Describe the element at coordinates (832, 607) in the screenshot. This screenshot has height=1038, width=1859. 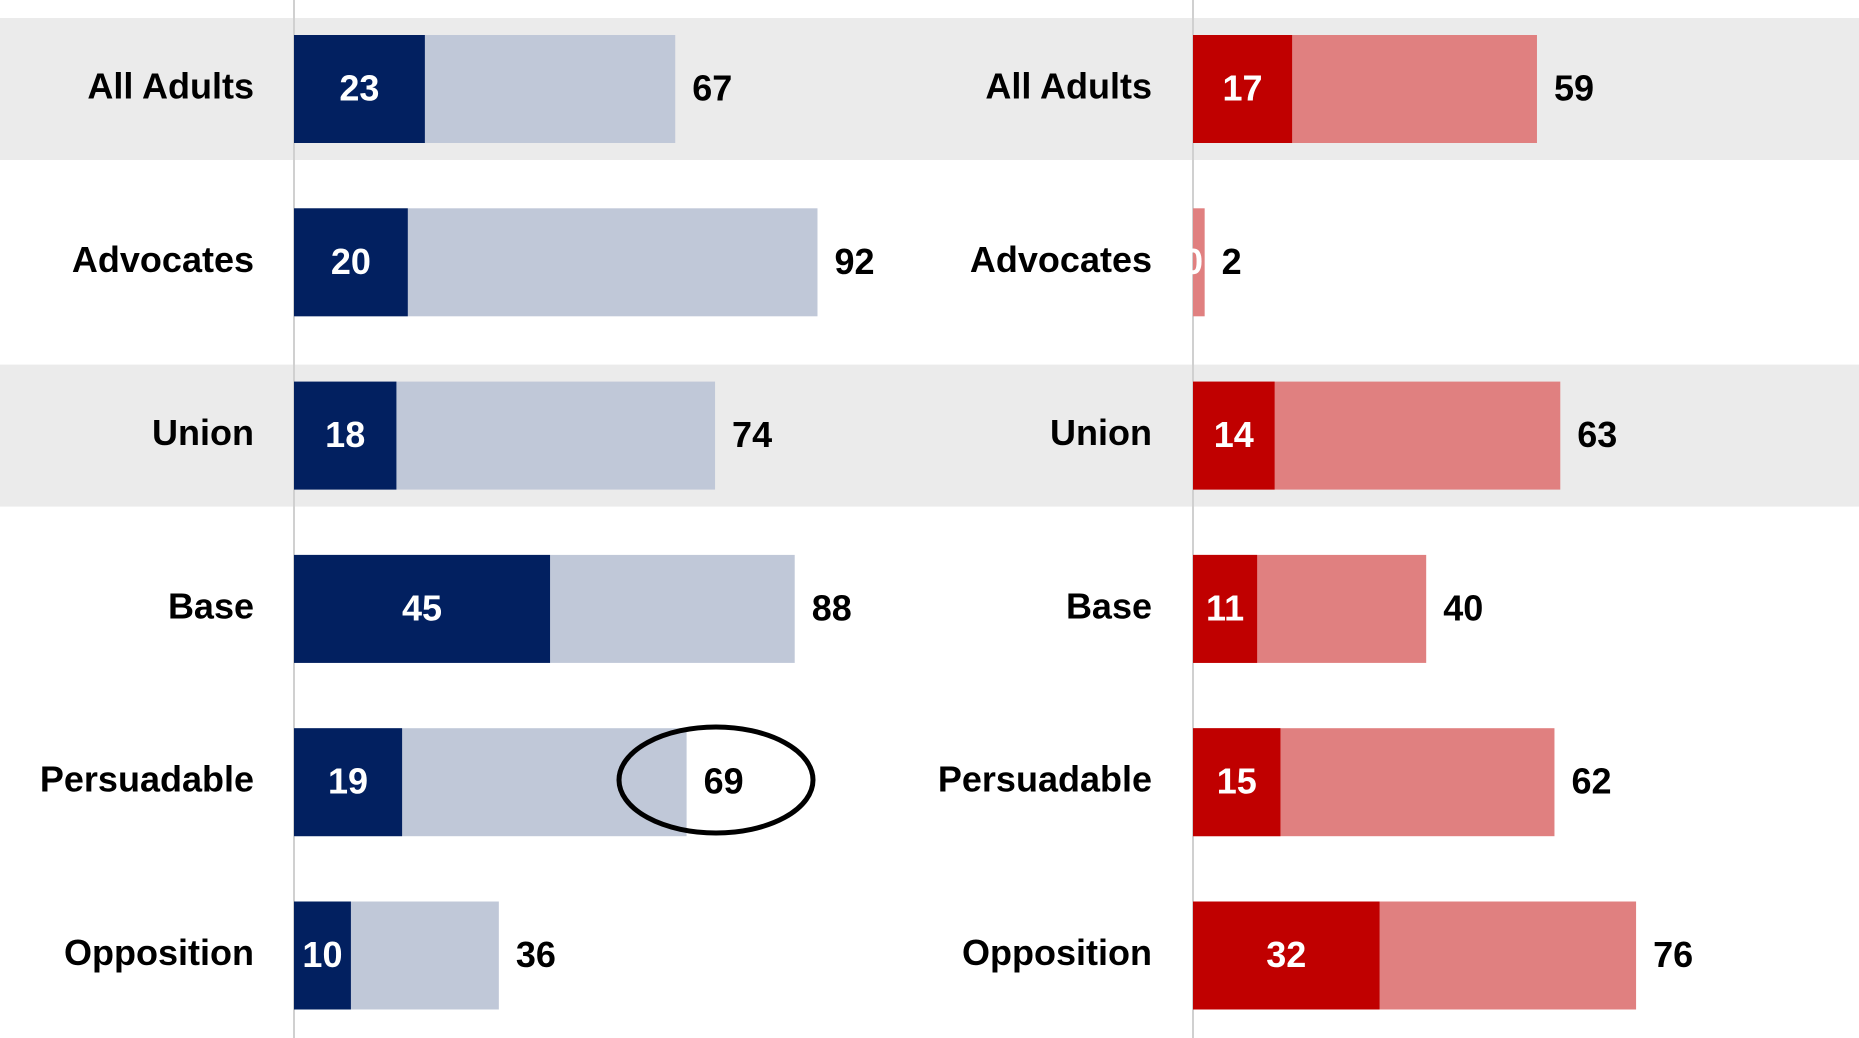
I see `value-label: 88` at that location.